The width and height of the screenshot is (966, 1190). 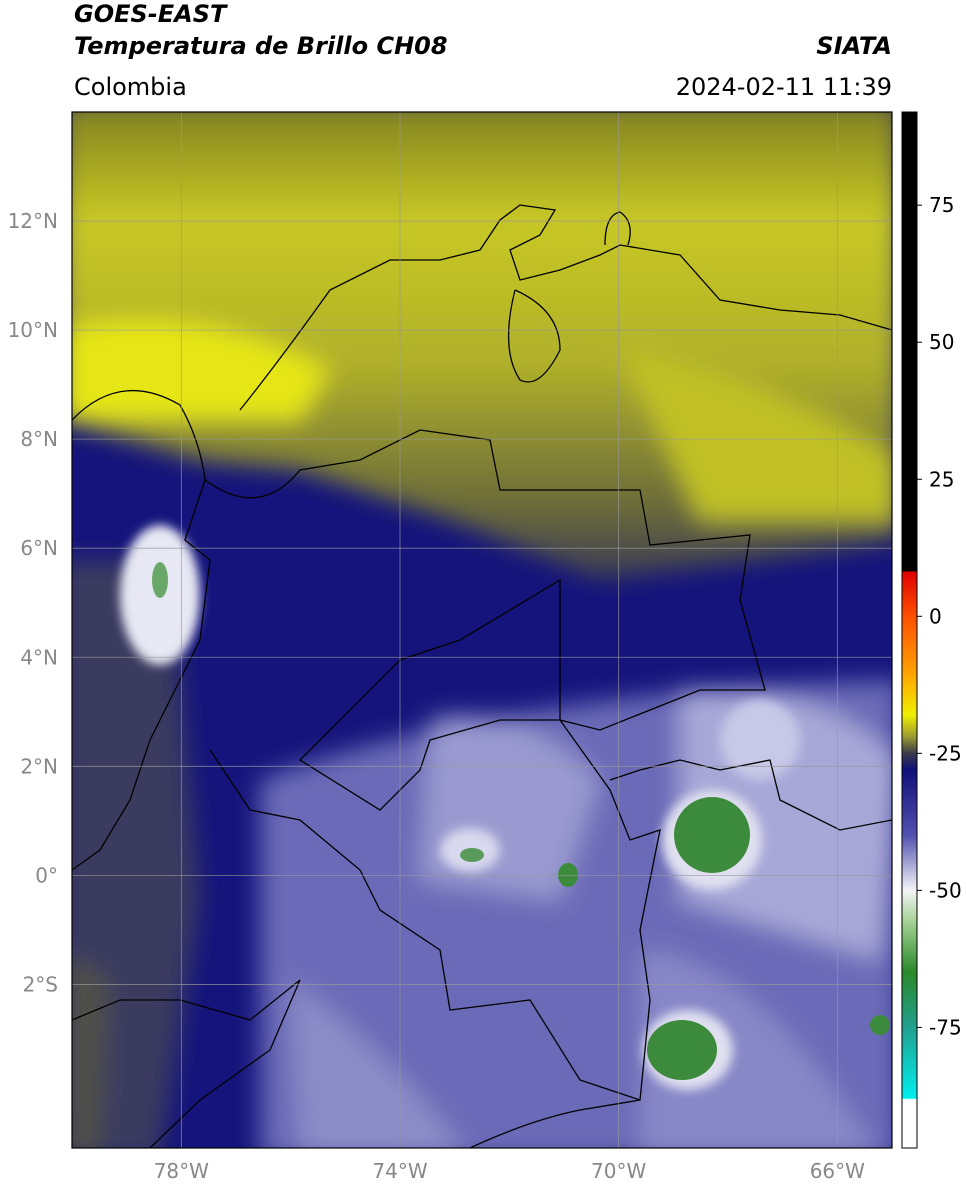 What do you see at coordinates (151, 14) in the screenshot?
I see `satellite: GOES-EAST` at bounding box center [151, 14].